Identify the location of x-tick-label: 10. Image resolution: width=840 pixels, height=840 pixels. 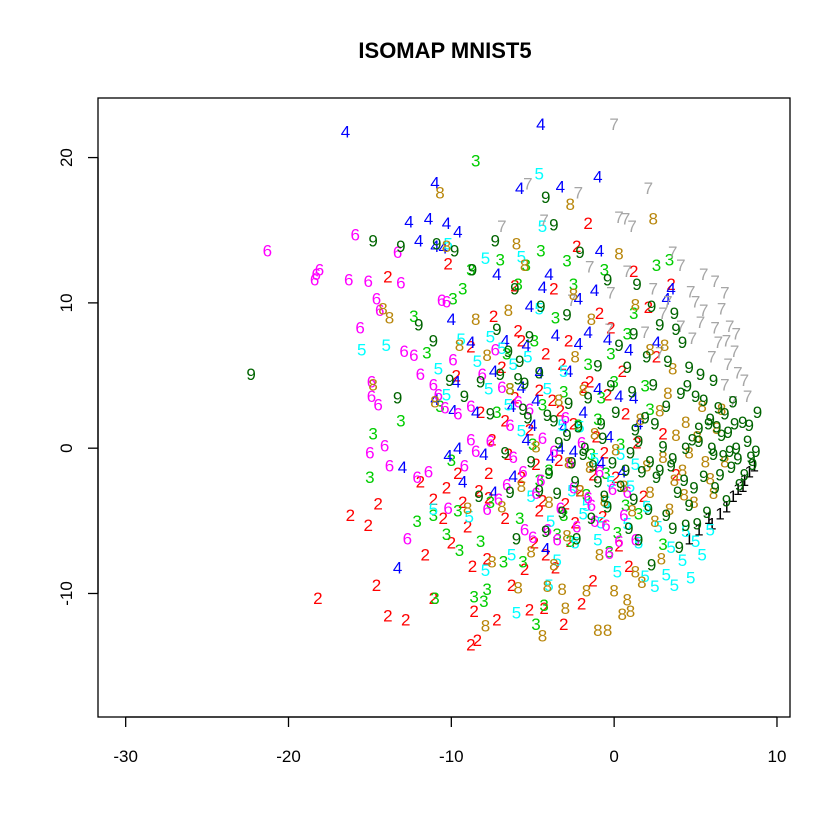
(777, 756).